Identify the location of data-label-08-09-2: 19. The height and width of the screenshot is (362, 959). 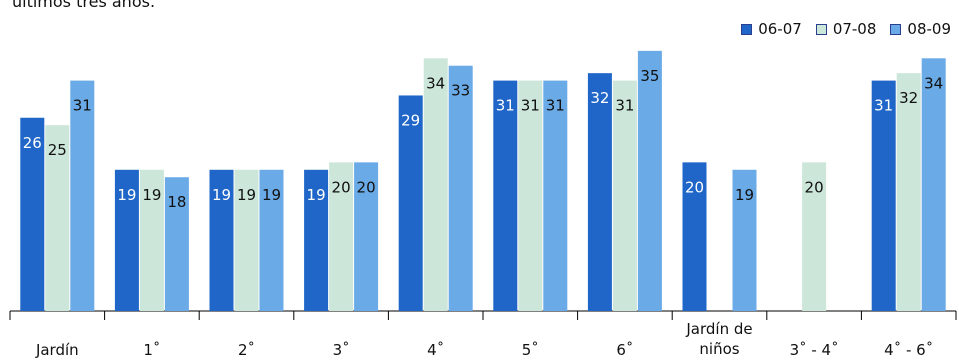
(271, 195).